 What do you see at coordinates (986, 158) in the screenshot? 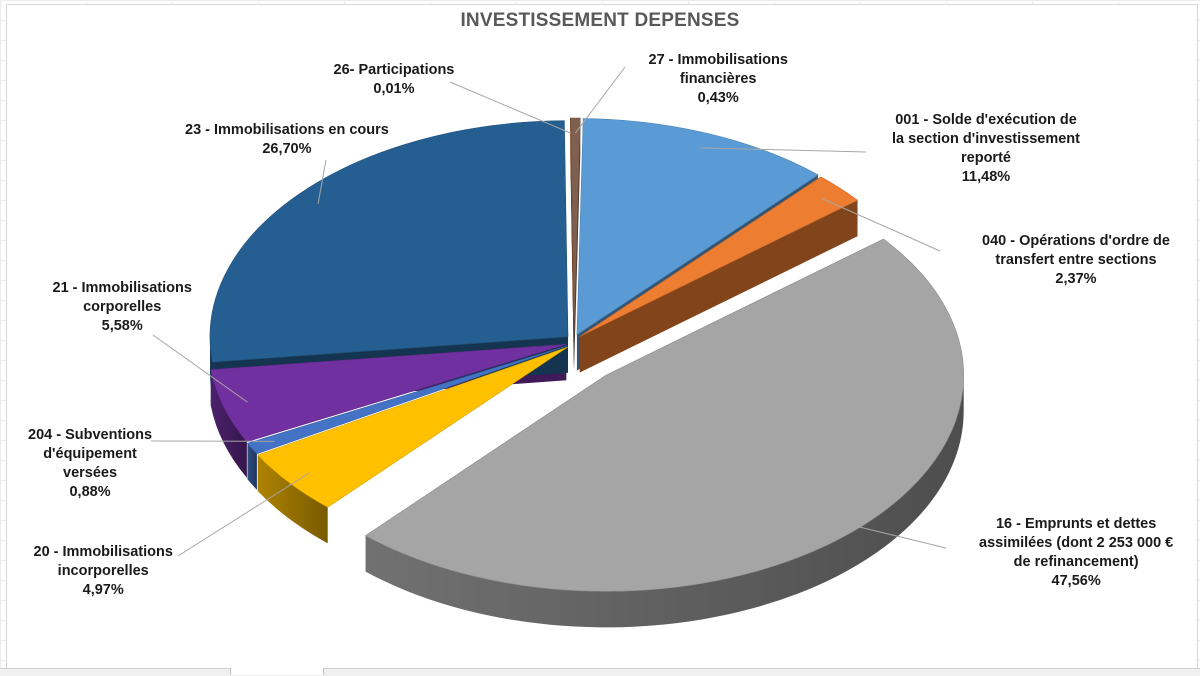
I see `slice-label-line: reporté` at bounding box center [986, 158].